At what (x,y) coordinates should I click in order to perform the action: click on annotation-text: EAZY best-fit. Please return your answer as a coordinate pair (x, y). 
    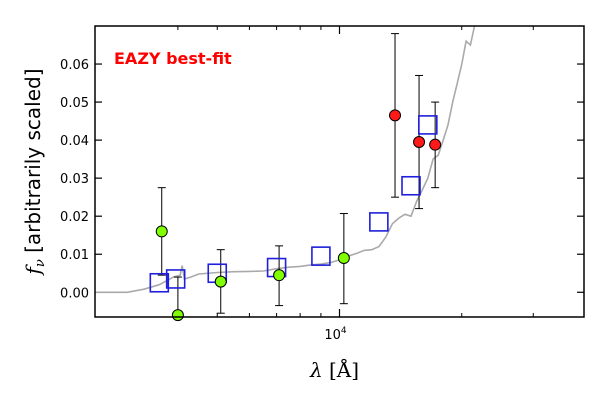
    Looking at the image, I should click on (173, 58).